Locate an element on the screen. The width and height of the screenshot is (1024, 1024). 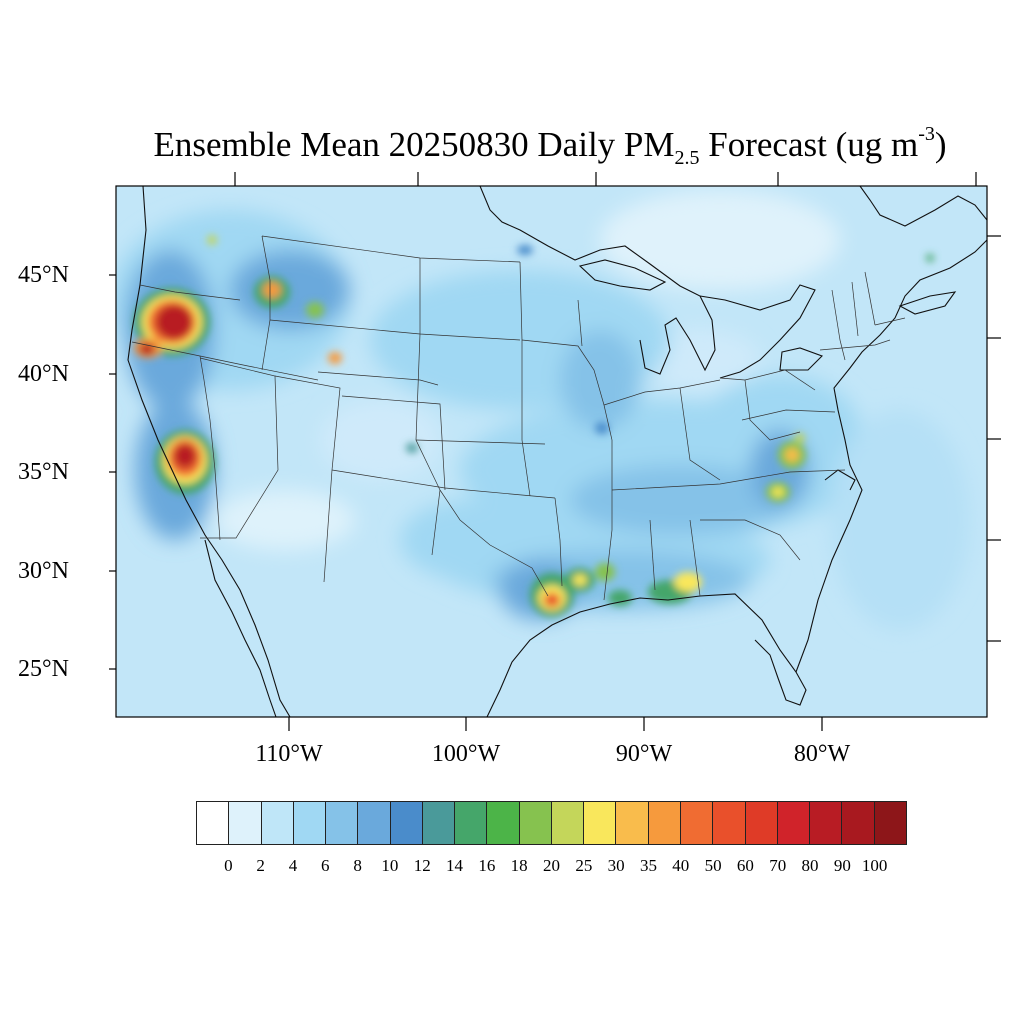
colorbar-tick-label: 40 is located at coordinates (681, 865).